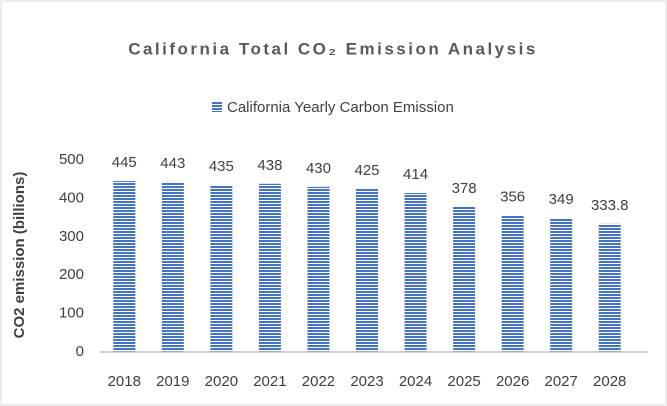  Describe the element at coordinates (80, 351) in the screenshot. I see `y-tick-label: 0` at that location.